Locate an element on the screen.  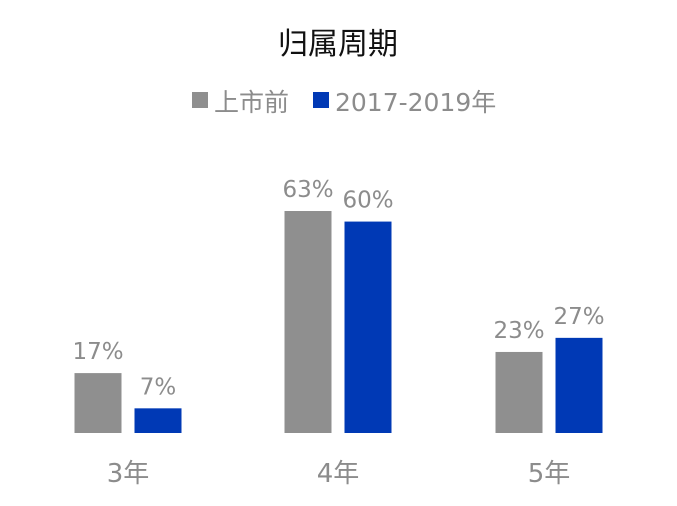
legend-item-series-1: 2017-2019年 is located at coordinates (404, 102).